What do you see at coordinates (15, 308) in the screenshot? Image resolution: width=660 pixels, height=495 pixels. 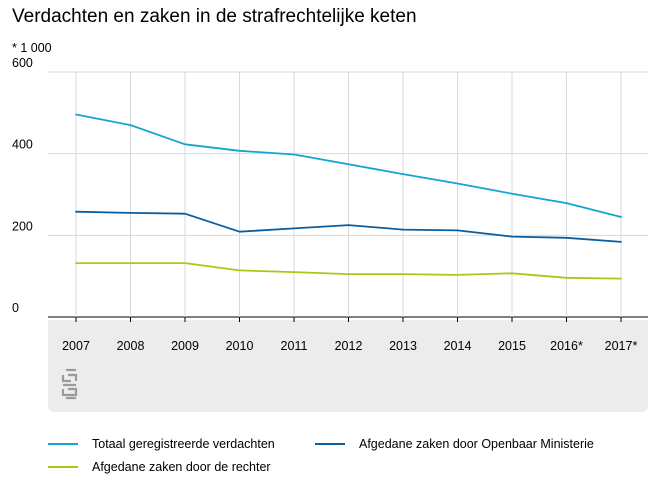 I see `y-tick-label-0: 0` at bounding box center [15, 308].